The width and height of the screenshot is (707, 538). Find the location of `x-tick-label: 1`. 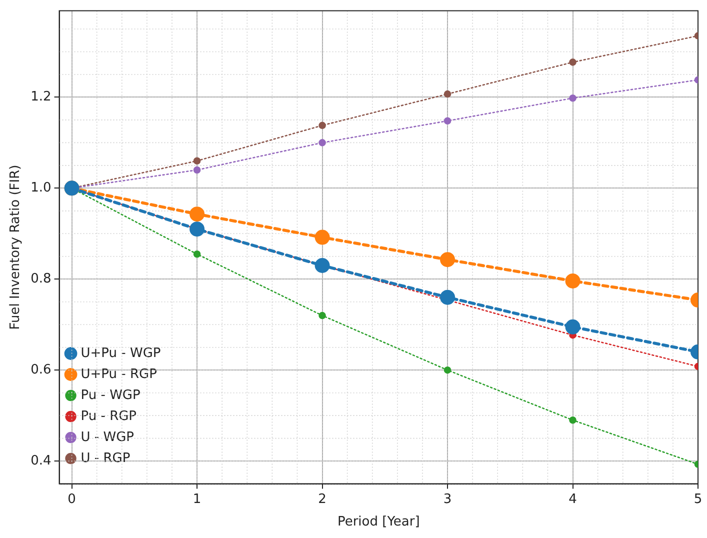

x-tick-label: 1 is located at coordinates (197, 499).